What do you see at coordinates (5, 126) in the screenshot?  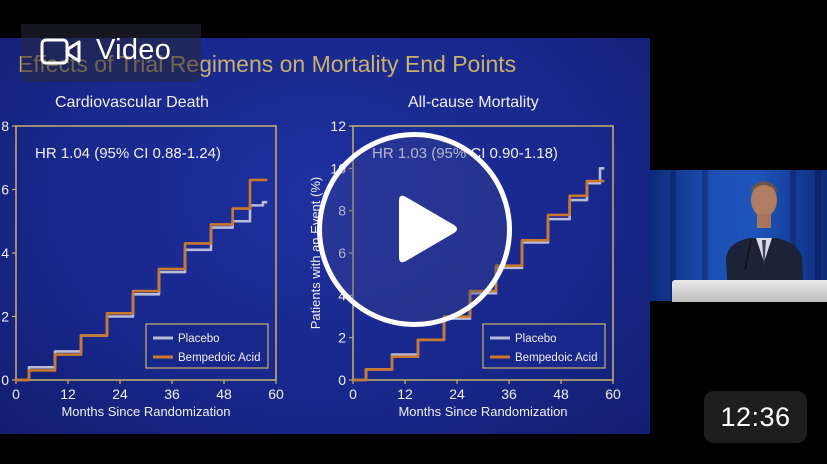 I see `y-tick-label: 8` at bounding box center [5, 126].